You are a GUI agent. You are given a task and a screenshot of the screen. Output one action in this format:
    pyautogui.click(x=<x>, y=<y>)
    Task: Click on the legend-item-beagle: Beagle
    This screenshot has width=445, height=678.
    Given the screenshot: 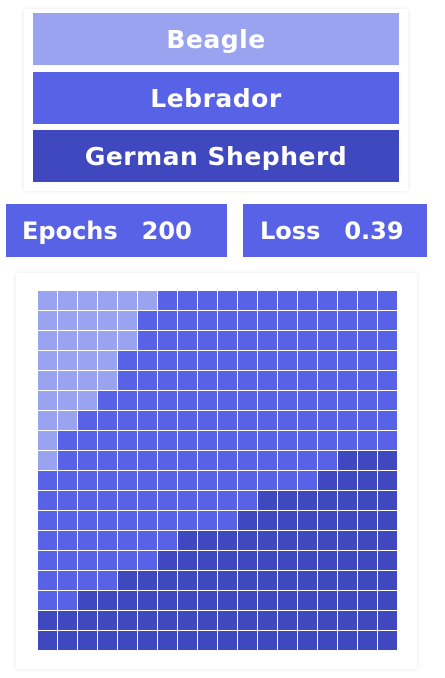 What is the action you would take?
    pyautogui.click(x=216, y=39)
    